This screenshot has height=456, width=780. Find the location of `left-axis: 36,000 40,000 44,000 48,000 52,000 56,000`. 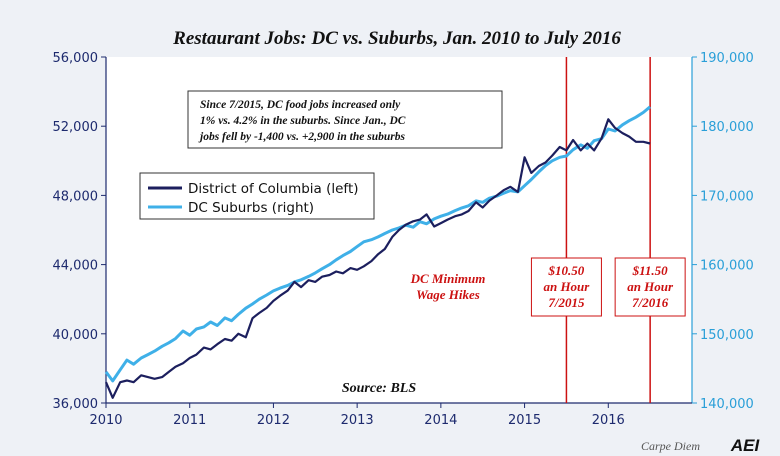

left-axis: 36,000 40,000 44,000 48,000 52,000 56,000 is located at coordinates (80, 231).